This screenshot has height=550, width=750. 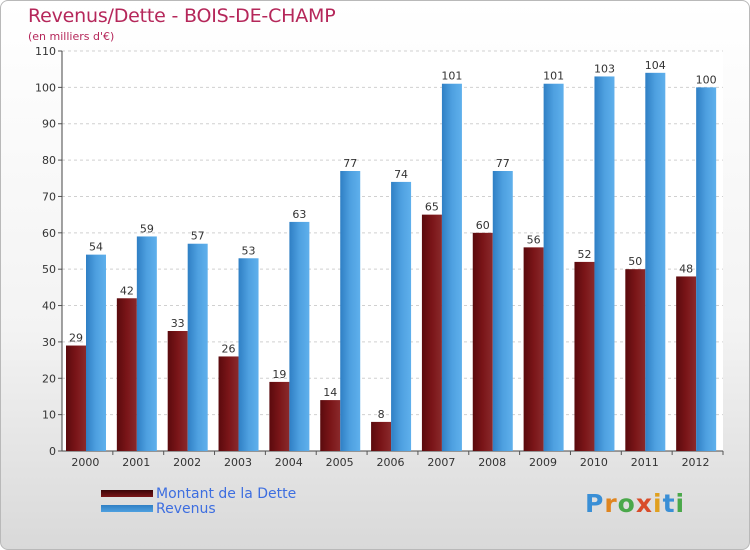 I want to click on legend-swatch-revenus, so click(x=127, y=508).